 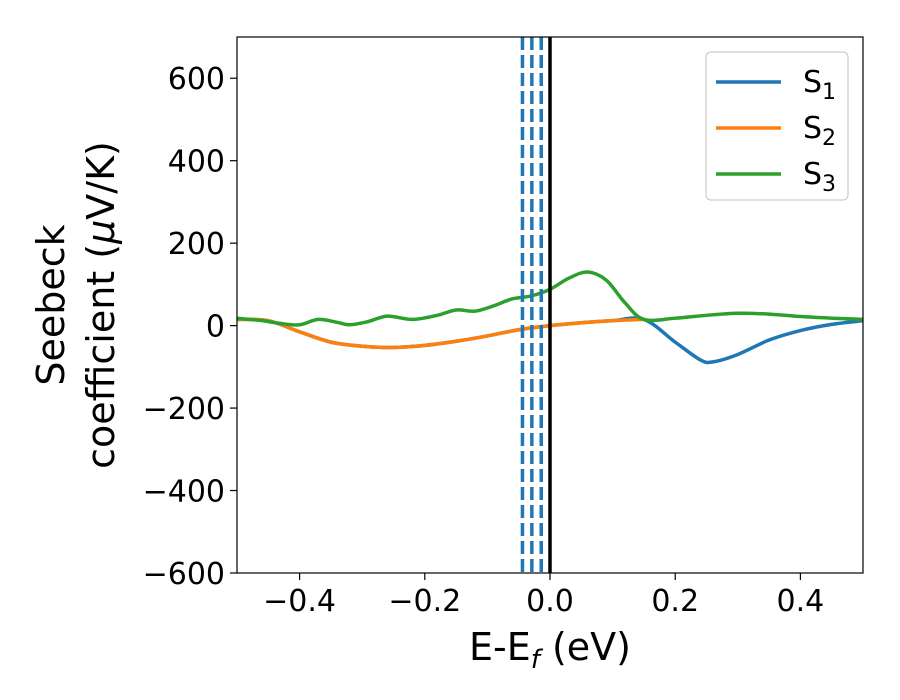 I want to click on x-tick-label: −0.4, so click(x=299, y=601).